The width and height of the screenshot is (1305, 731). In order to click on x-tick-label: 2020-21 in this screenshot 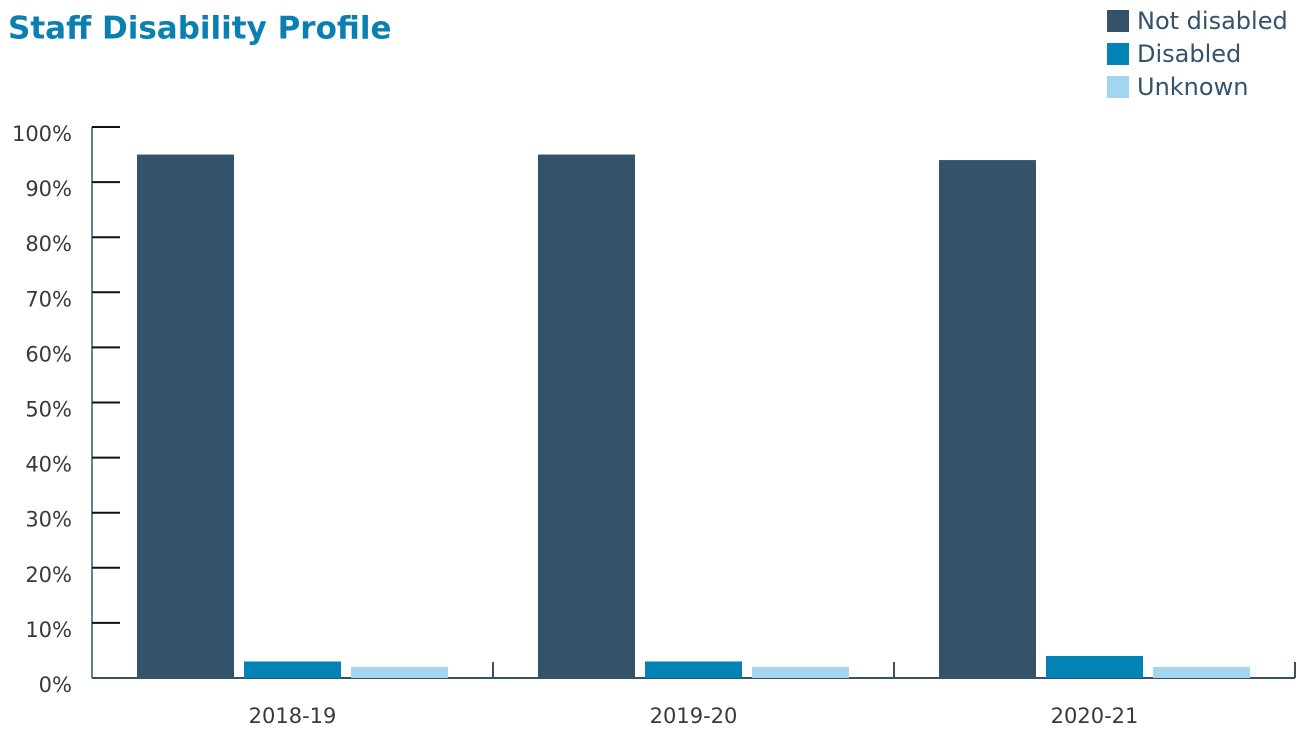, I will do `click(1095, 716)`.